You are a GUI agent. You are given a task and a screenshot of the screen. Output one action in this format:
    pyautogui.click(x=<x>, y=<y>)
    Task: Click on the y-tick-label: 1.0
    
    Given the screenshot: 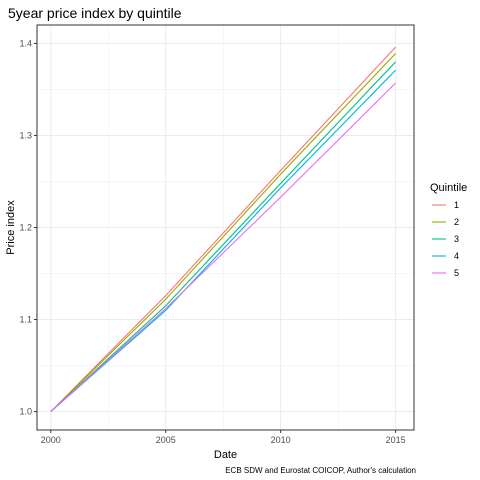 What is the action you would take?
    pyautogui.click(x=25, y=412)
    